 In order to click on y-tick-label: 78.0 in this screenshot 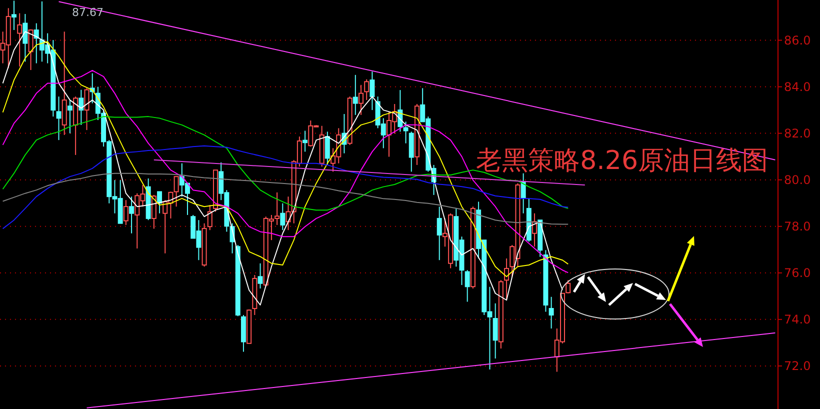, I will do `click(797, 227)`.